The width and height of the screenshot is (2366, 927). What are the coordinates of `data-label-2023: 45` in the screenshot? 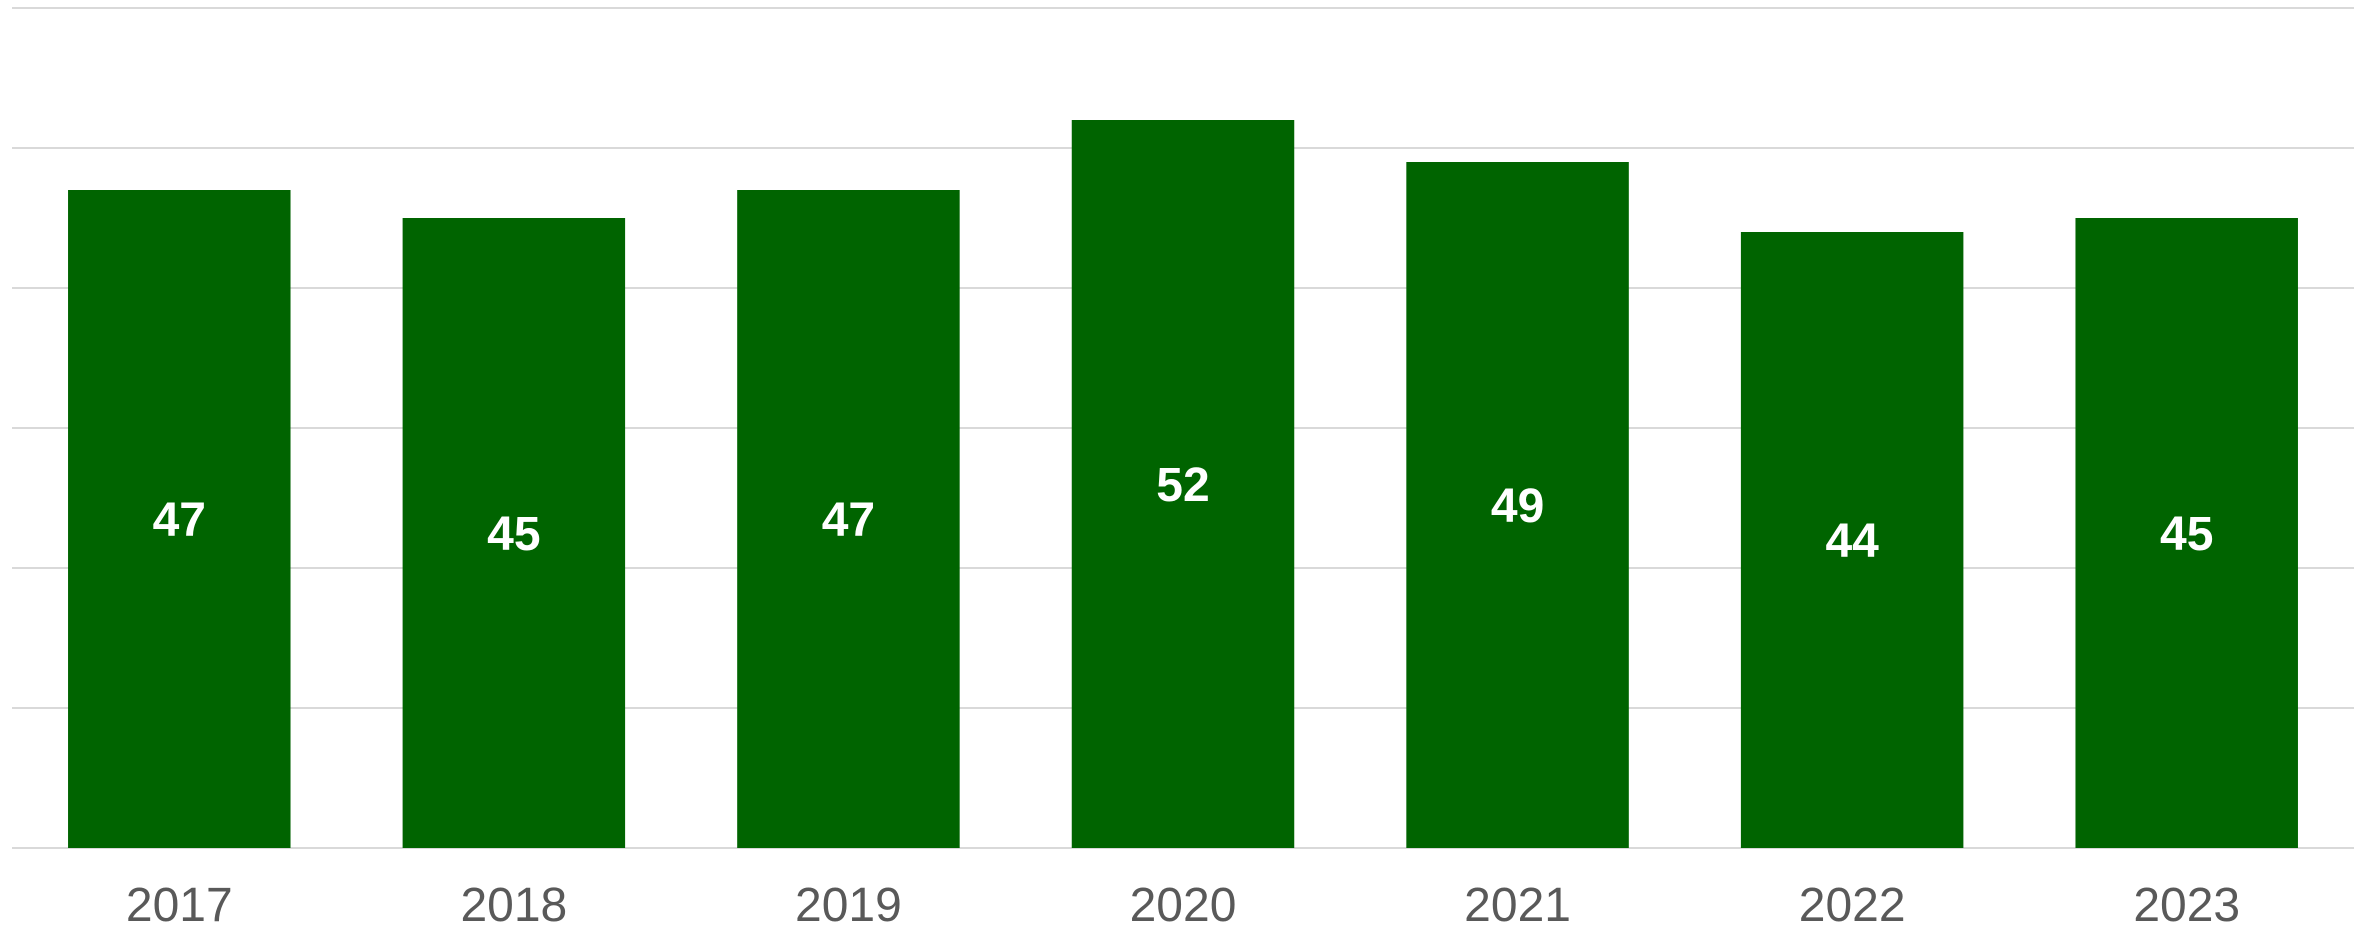 It's located at (2186, 534).